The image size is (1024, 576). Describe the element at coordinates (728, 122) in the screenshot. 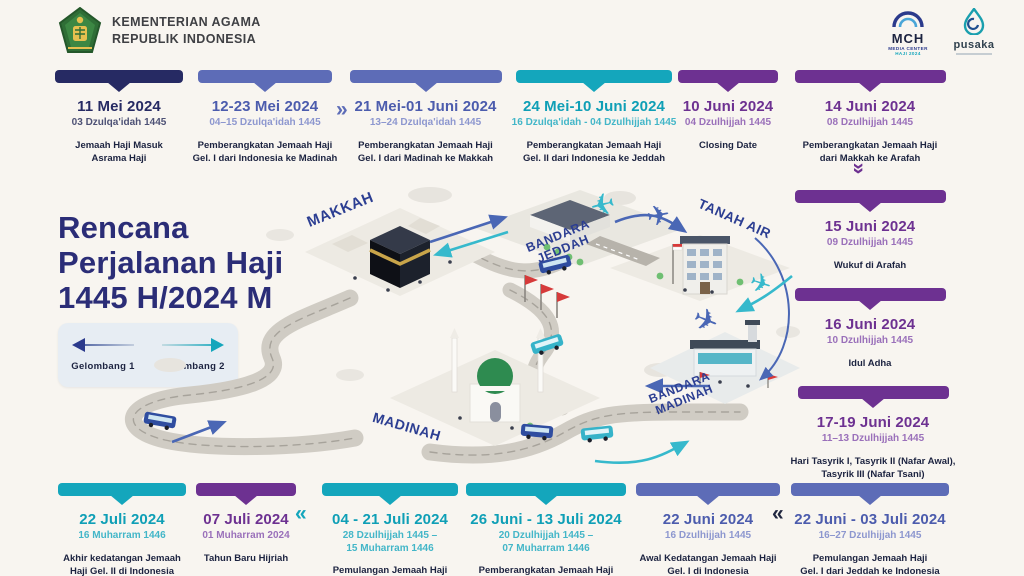

I see `event-hijri-date: 04 Dzulhijjah 1445` at that location.